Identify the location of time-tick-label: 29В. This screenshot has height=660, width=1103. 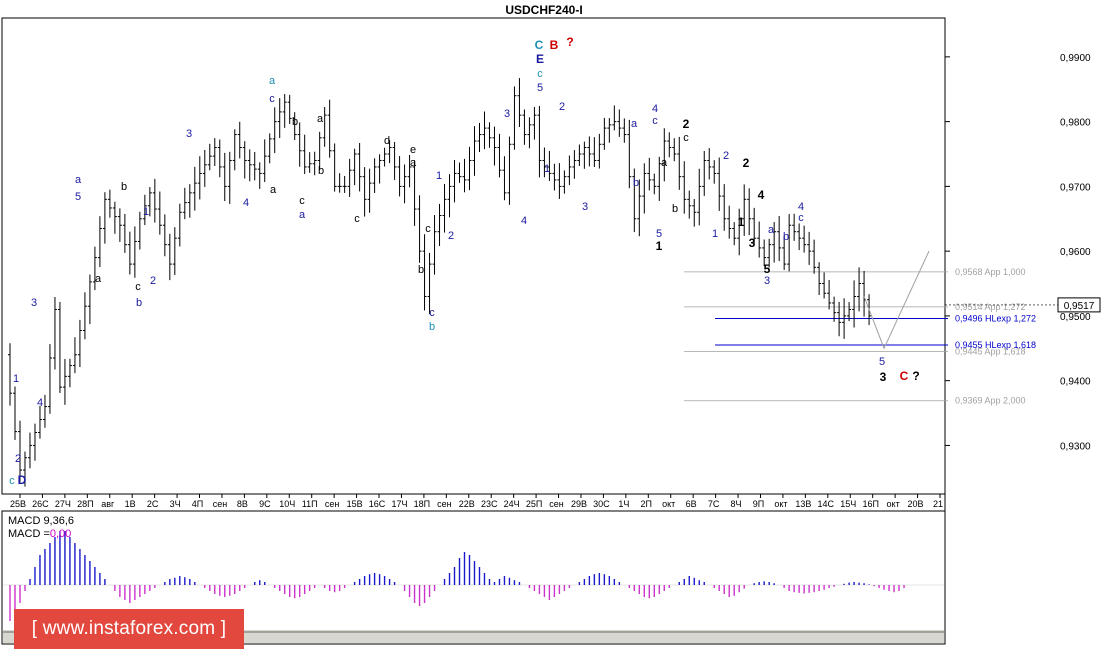
(579, 504).